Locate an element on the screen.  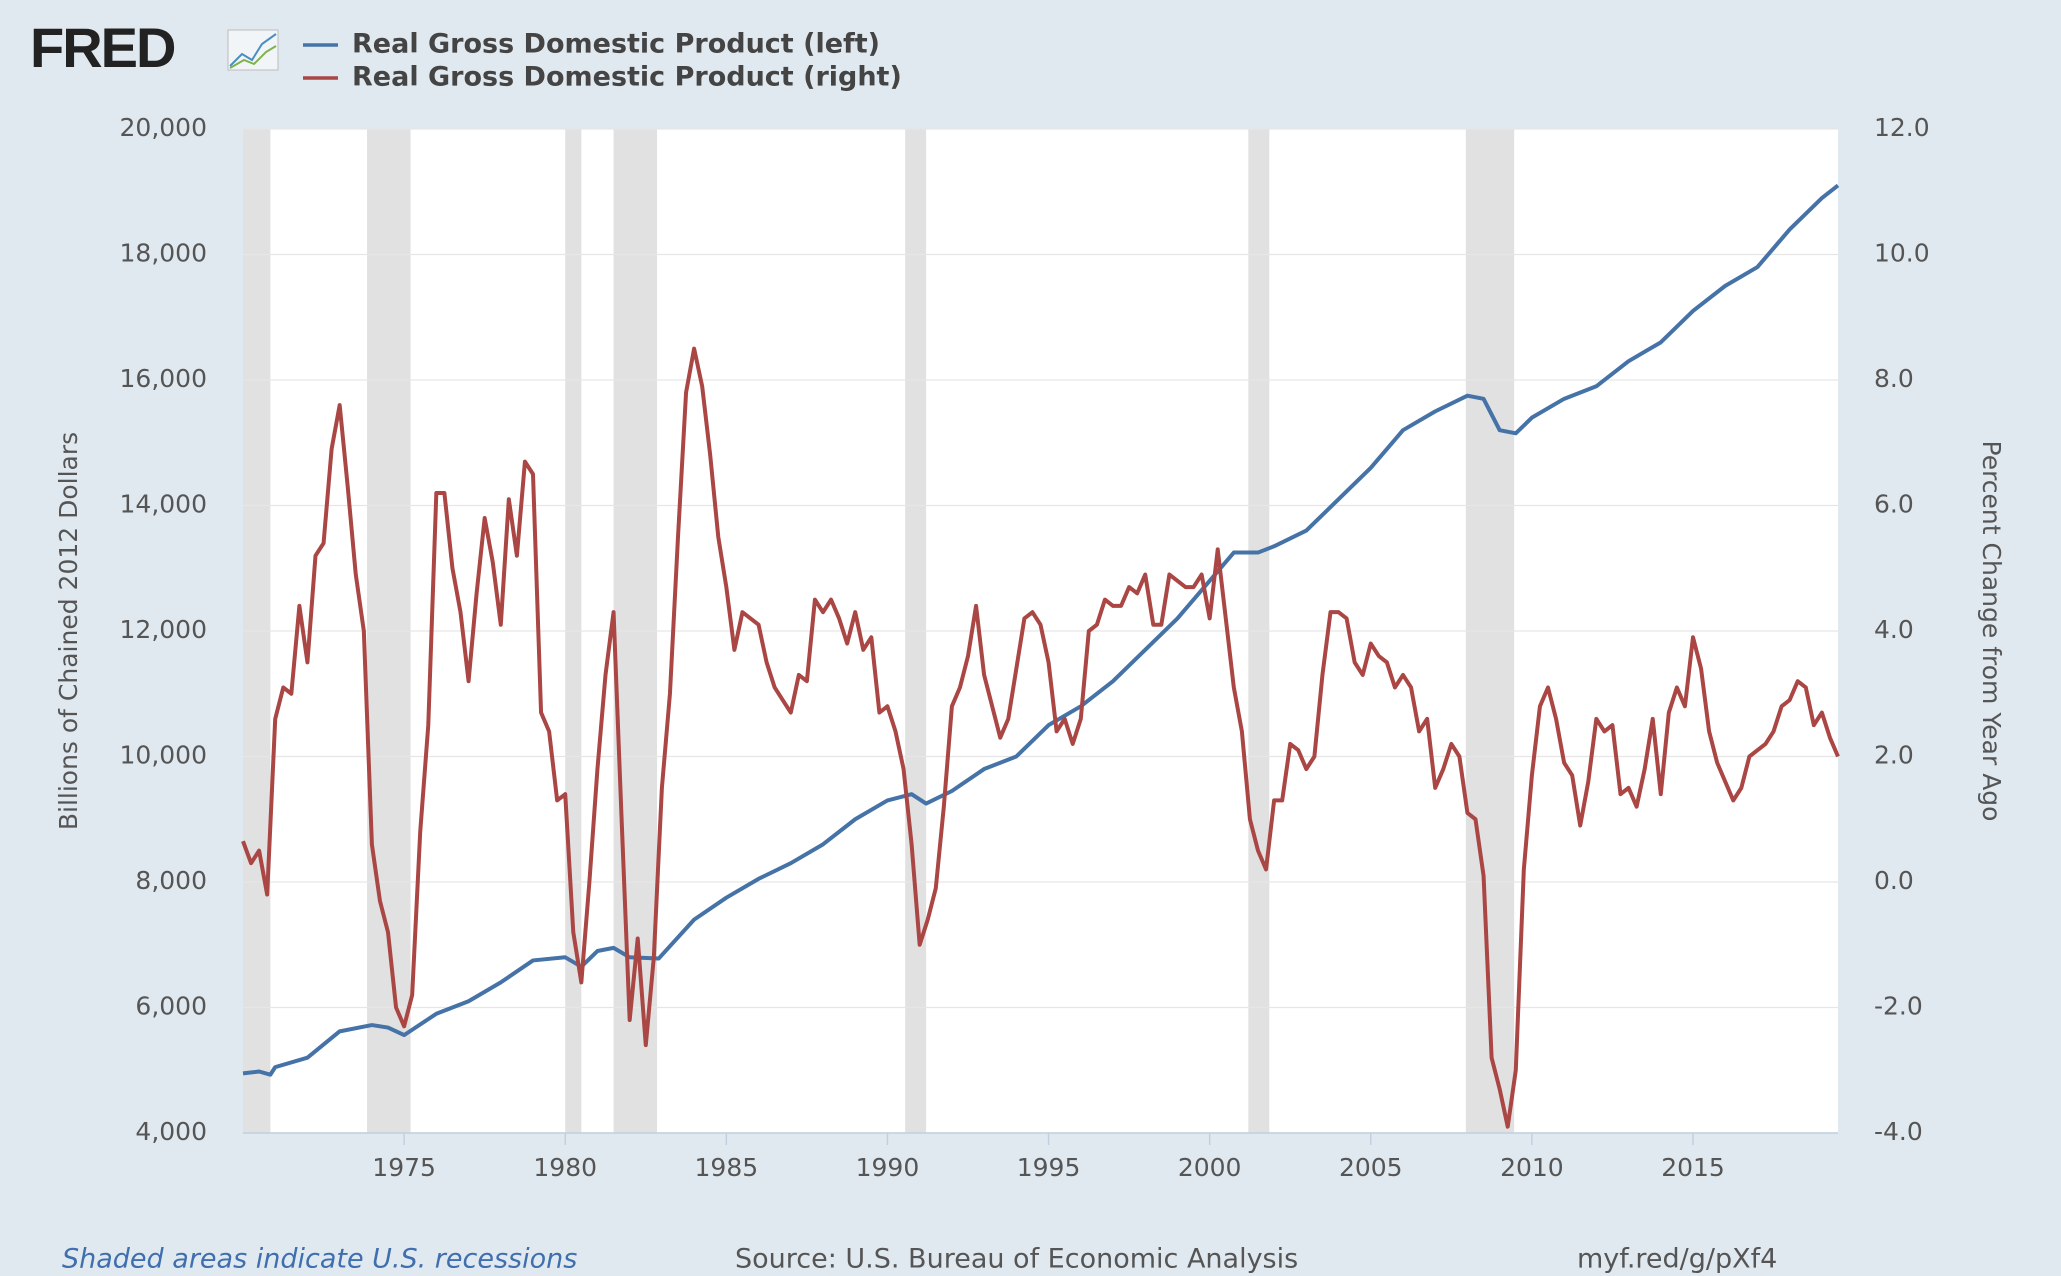
y2-tick-label: 12.0 is located at coordinates (1902, 127).